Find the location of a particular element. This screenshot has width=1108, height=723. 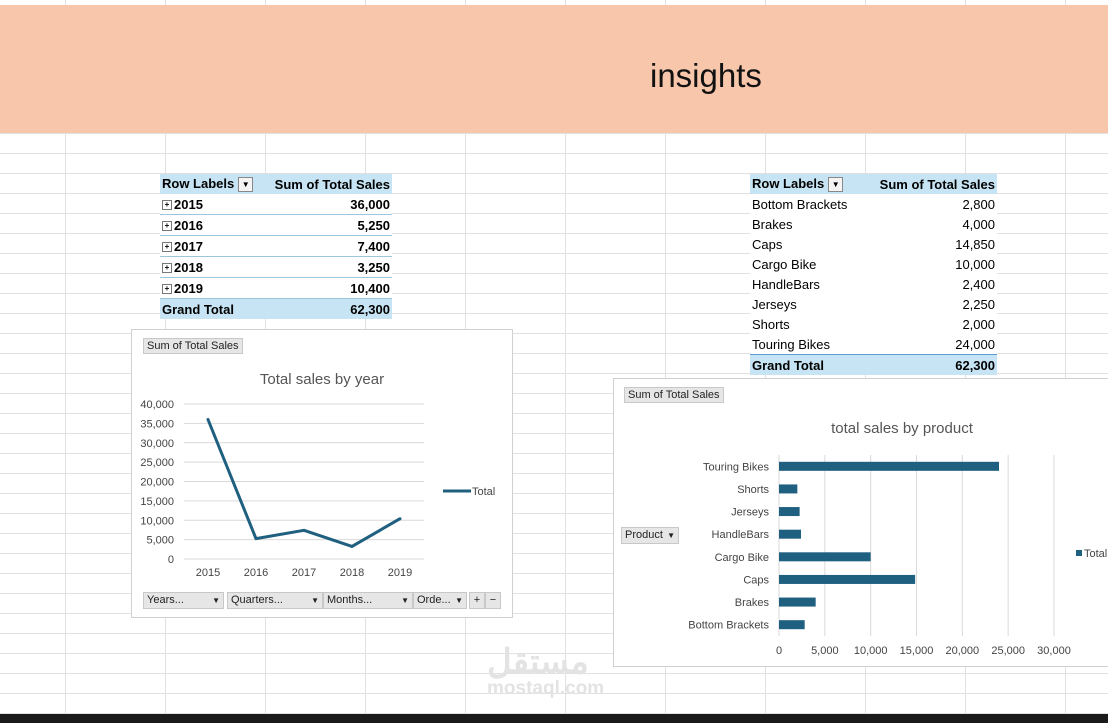

plus-icon: + is located at coordinates (477, 600).